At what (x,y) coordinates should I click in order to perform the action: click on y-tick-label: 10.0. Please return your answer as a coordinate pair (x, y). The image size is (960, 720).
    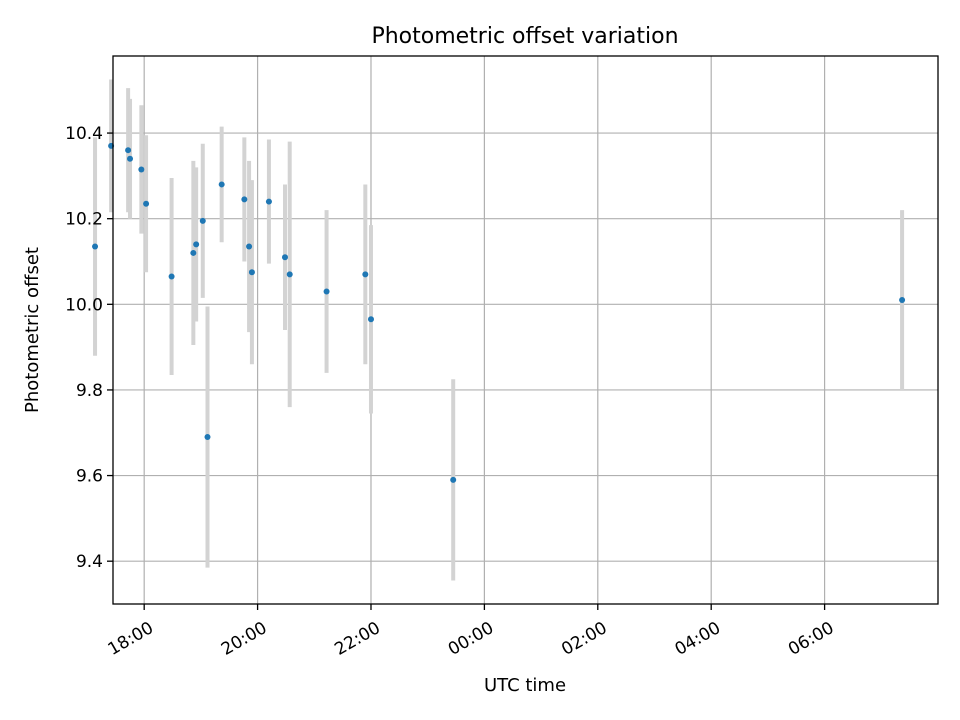
    Looking at the image, I should click on (84, 305).